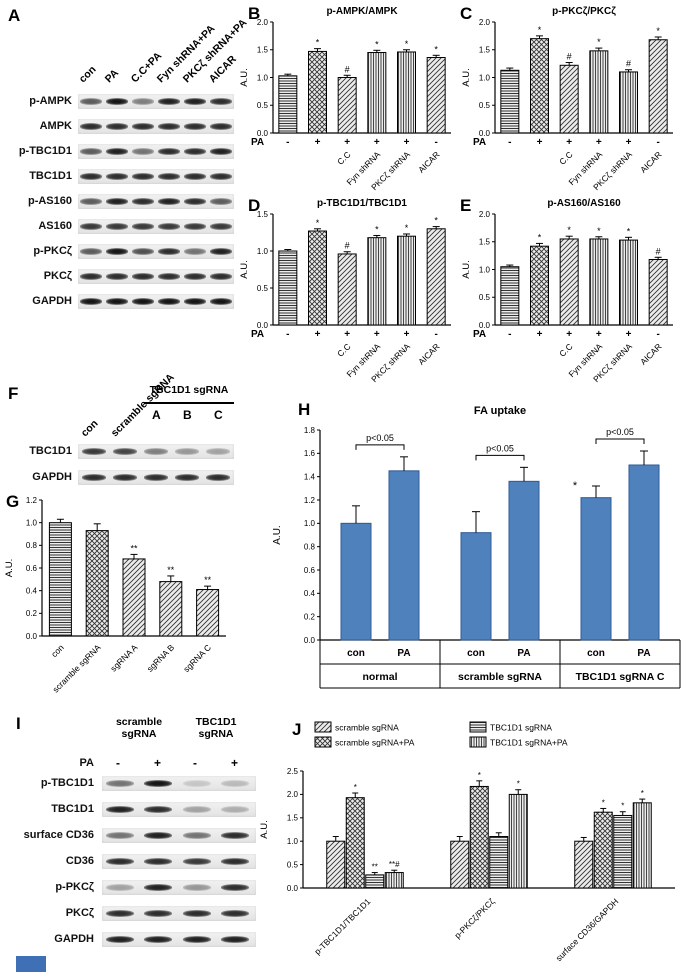 This screenshot has height=972, width=683. What do you see at coordinates (197, 658) in the screenshot?
I see `x-category-label: sgRNA C` at bounding box center [197, 658].